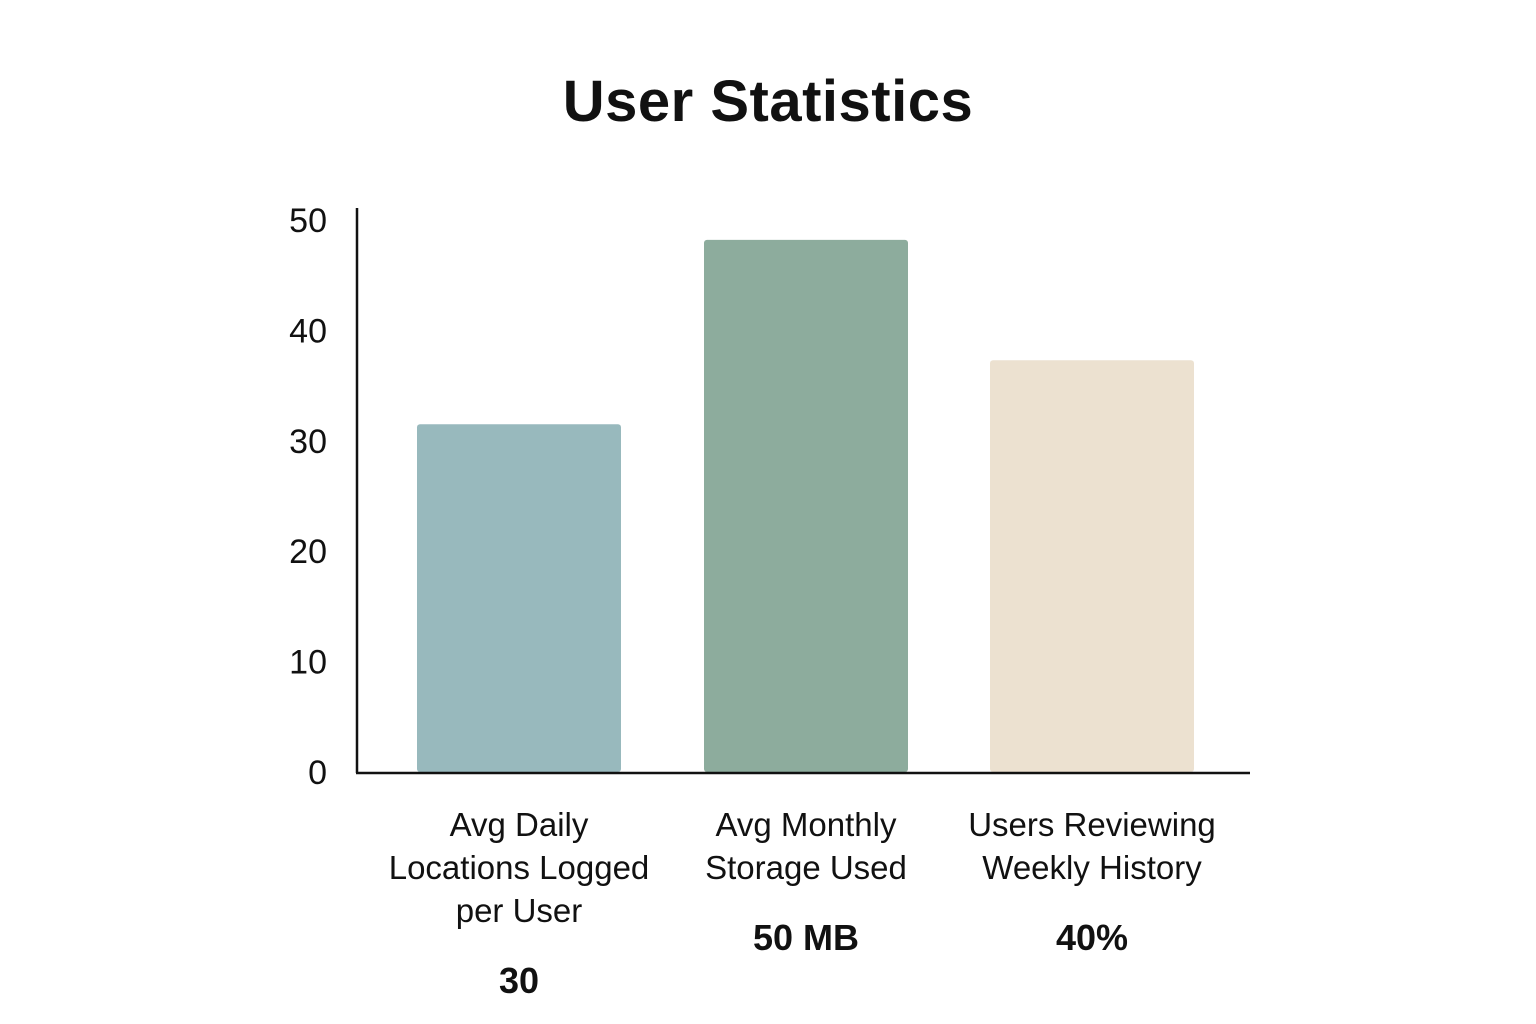  Describe the element at coordinates (768, 101) in the screenshot. I see `chart-title: User Statistics` at that location.